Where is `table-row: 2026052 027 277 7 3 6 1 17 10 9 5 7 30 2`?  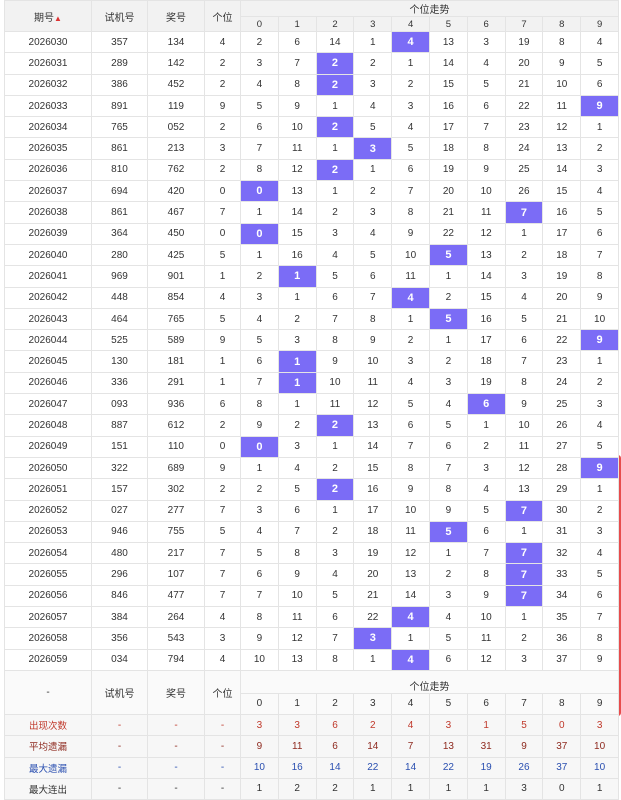 table-row: 2026052 027 277 7 3 6 1 17 10 9 5 7 30 2 is located at coordinates (312, 510).